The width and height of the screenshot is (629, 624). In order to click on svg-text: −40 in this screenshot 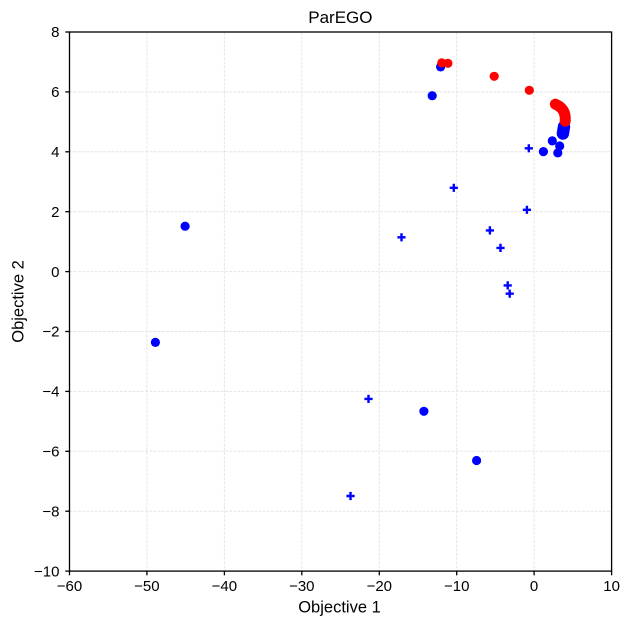, I will do `click(224, 586)`.